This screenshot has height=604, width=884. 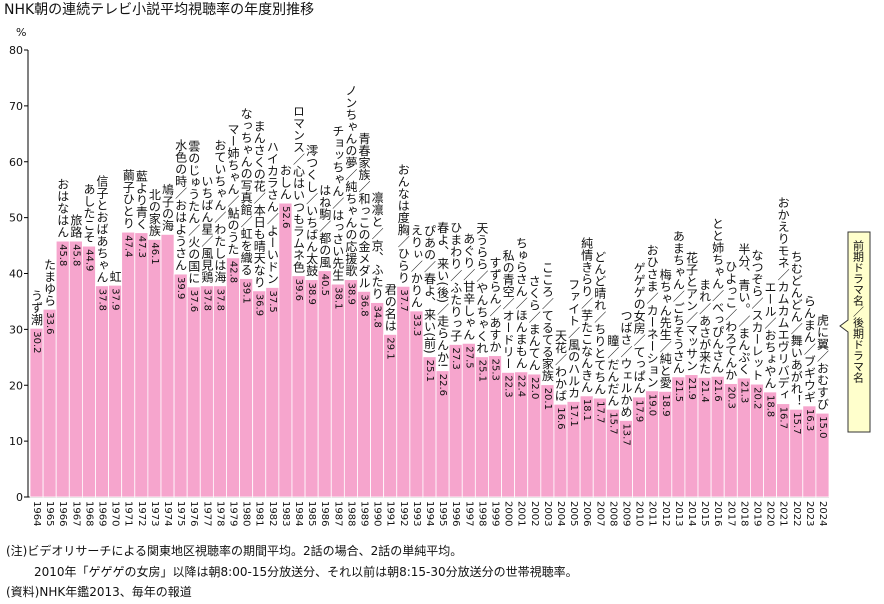 What do you see at coordinates (600, 323) in the screenshot?
I see `bar-title: どんど晴れ／ちりとてちん` at bounding box center [600, 323].